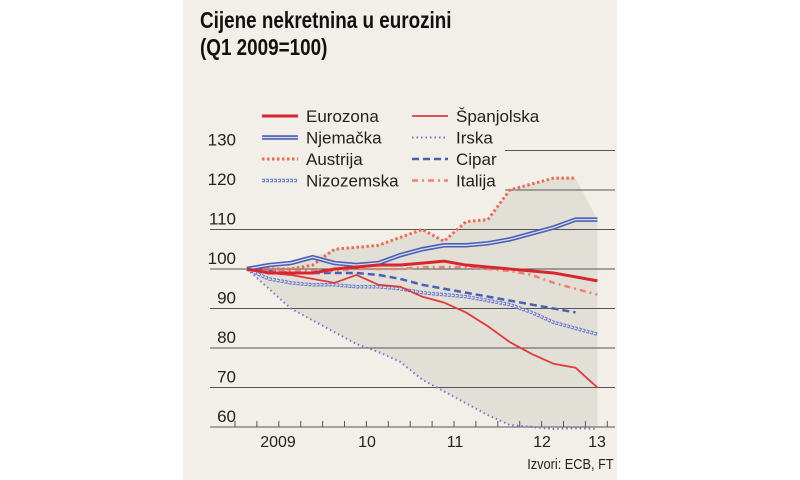 Image resolution: width=800 pixels, height=480 pixels. What do you see at coordinates (226, 298) in the screenshot?
I see `y-tick-label: 90` at bounding box center [226, 298].